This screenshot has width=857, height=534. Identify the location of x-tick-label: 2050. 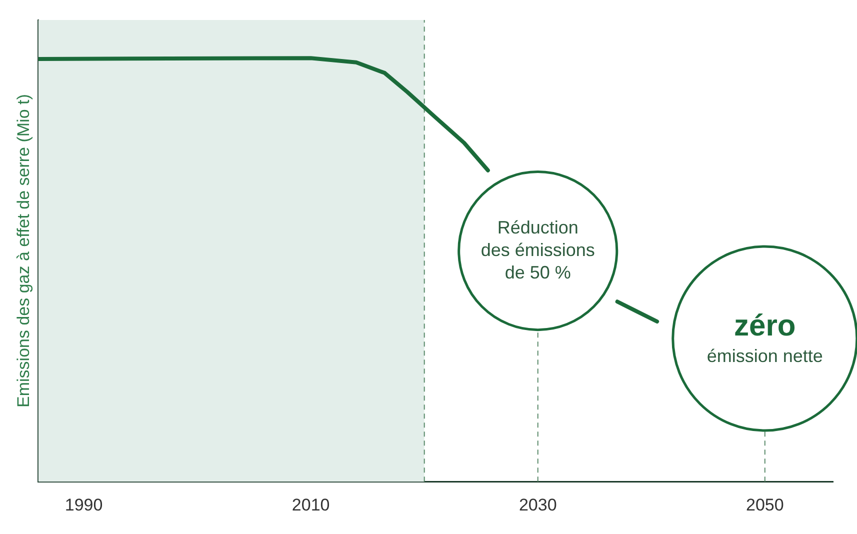
(765, 504).